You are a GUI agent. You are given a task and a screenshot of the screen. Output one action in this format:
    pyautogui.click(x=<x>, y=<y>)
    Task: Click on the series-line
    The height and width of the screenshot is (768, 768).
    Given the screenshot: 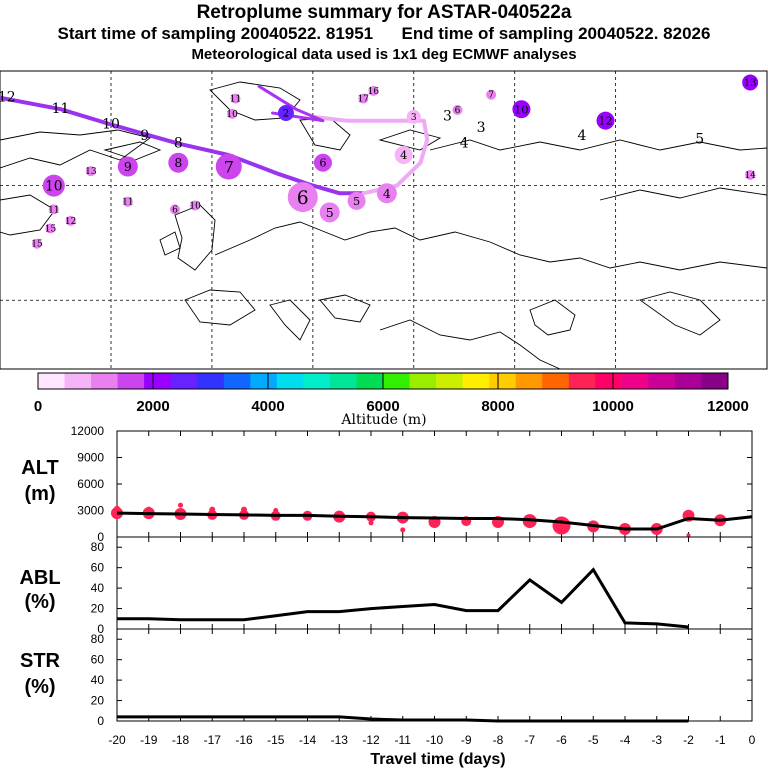 What is the action you would take?
    pyautogui.click(x=403, y=719)
    